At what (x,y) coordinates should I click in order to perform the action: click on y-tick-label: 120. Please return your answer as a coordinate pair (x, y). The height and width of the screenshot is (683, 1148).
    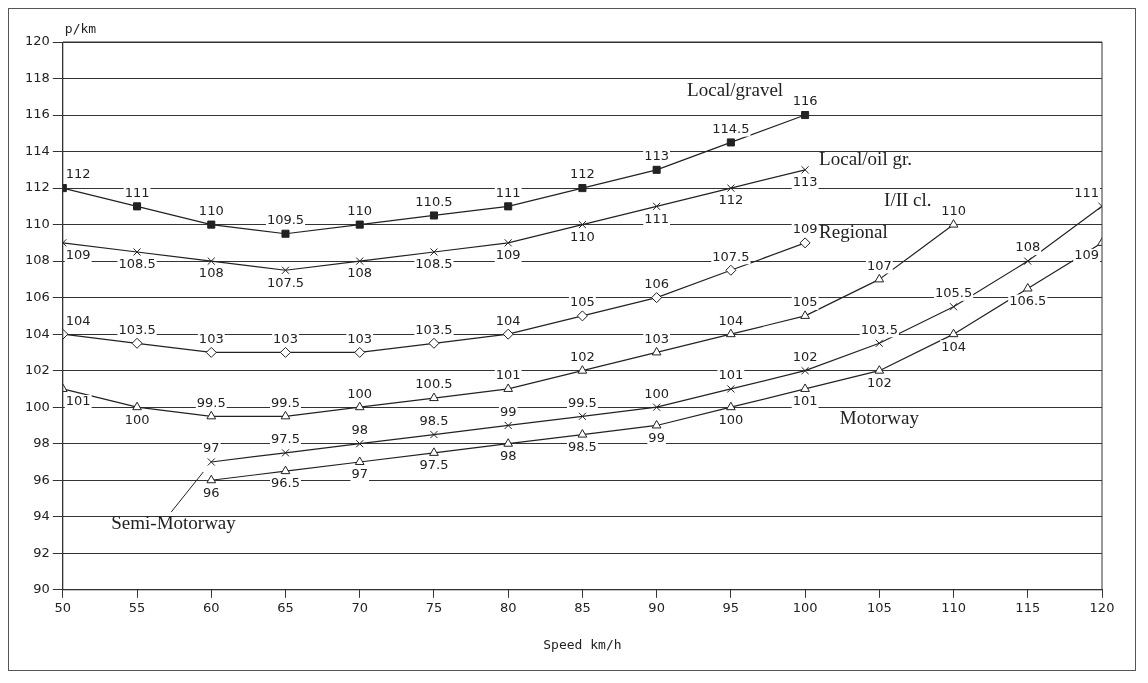
    Looking at the image, I should click on (37, 41).